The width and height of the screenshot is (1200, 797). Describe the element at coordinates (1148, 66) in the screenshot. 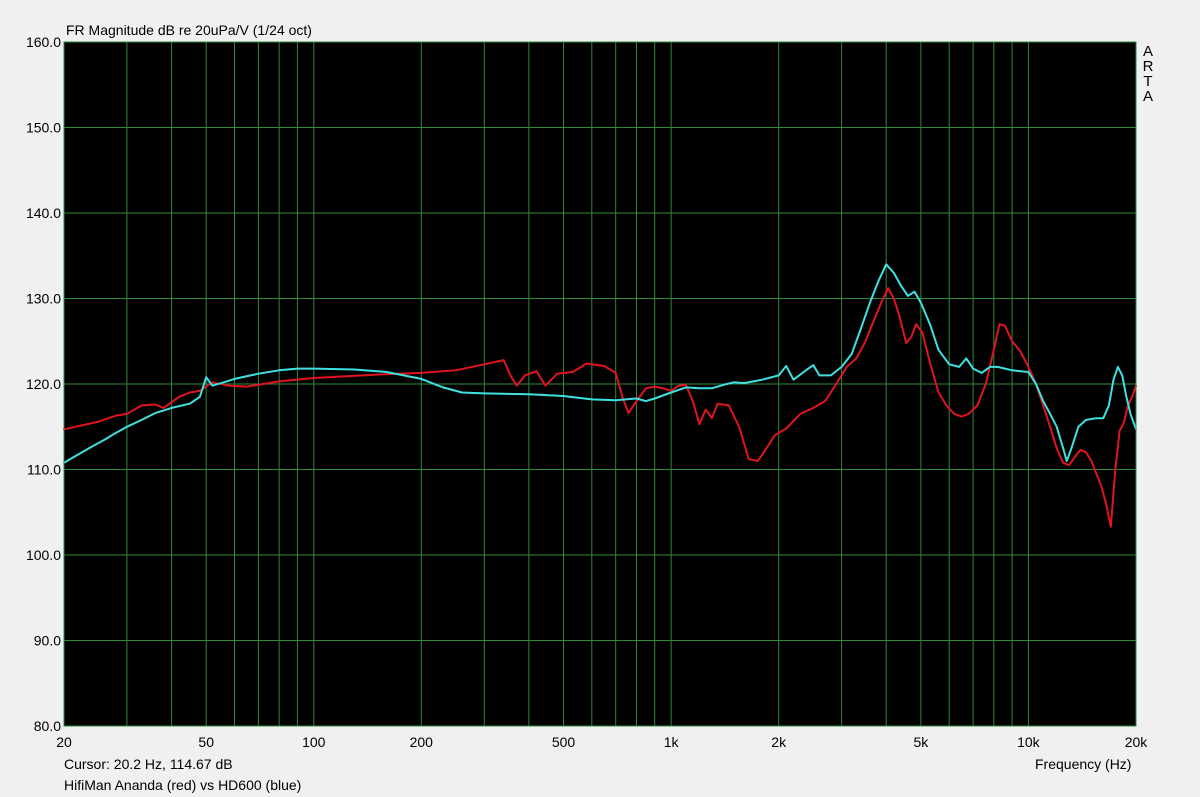

I see `watermark-letter: R` at that location.